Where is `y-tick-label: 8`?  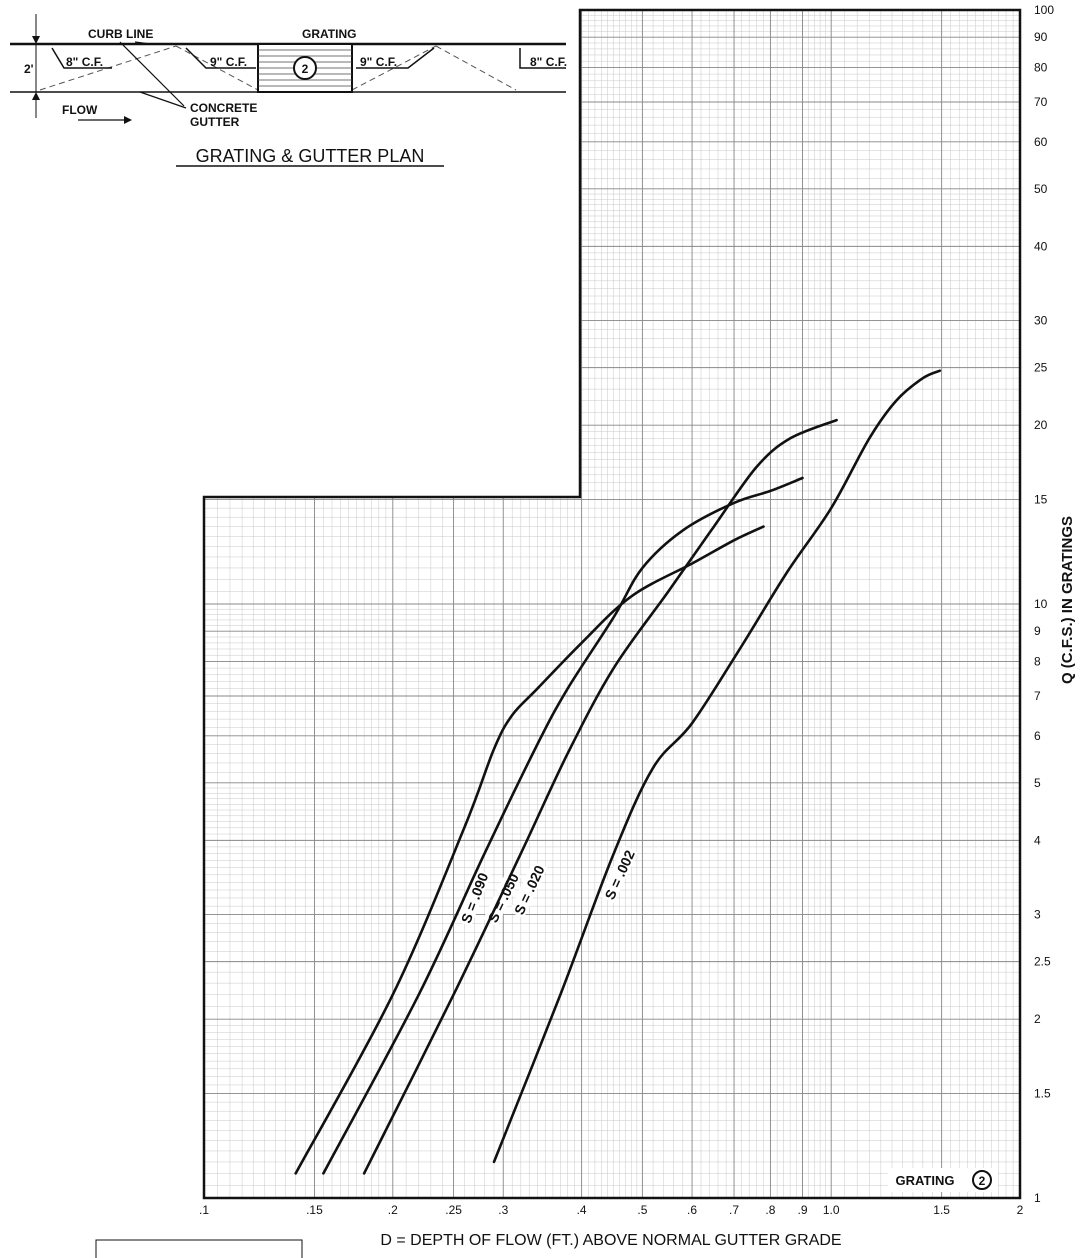
y-tick-label: 8 is located at coordinates (1037, 662).